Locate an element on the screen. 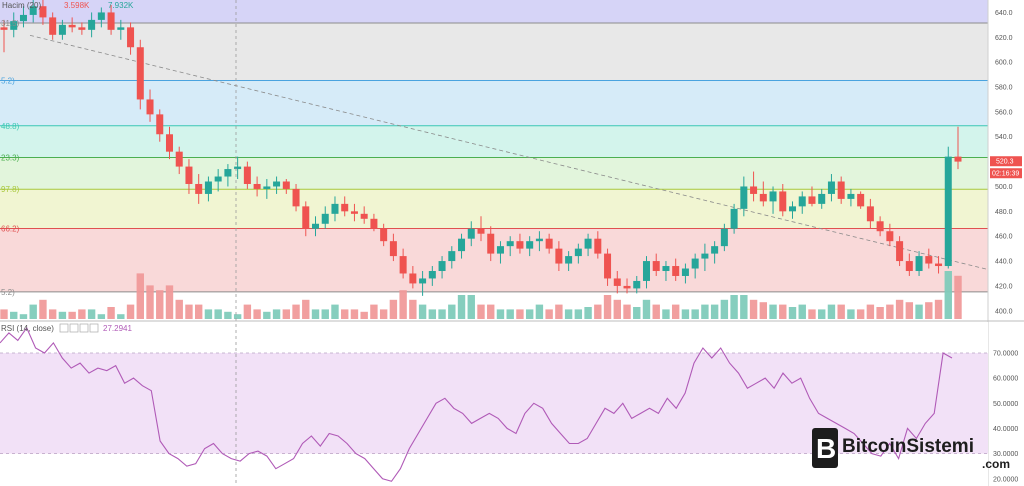  fib-band is located at coordinates (494, 141).